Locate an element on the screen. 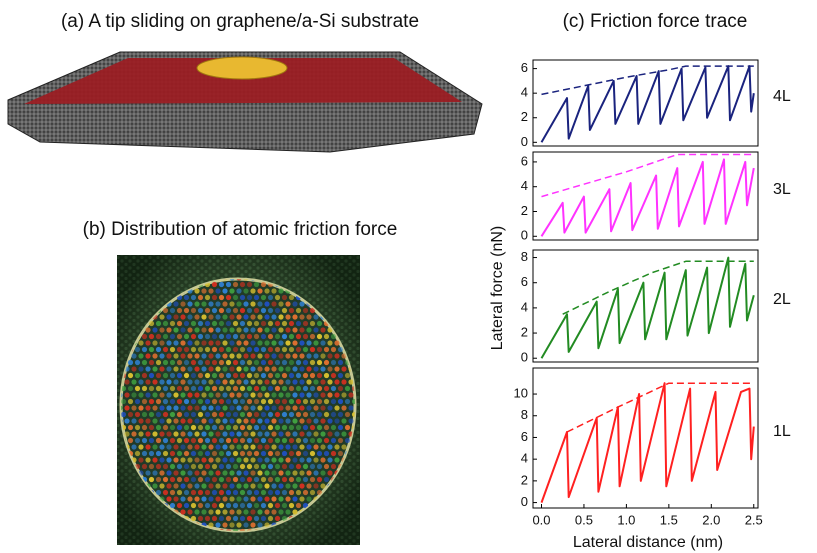 The height and width of the screenshot is (553, 817). x-tick-label: 2.0 is located at coordinates (711, 519).